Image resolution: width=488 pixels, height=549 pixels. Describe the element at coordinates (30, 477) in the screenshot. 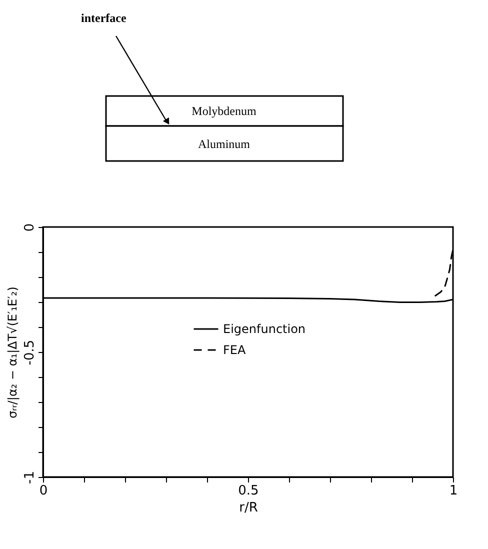

I see `y-tick-label: -1` at that location.